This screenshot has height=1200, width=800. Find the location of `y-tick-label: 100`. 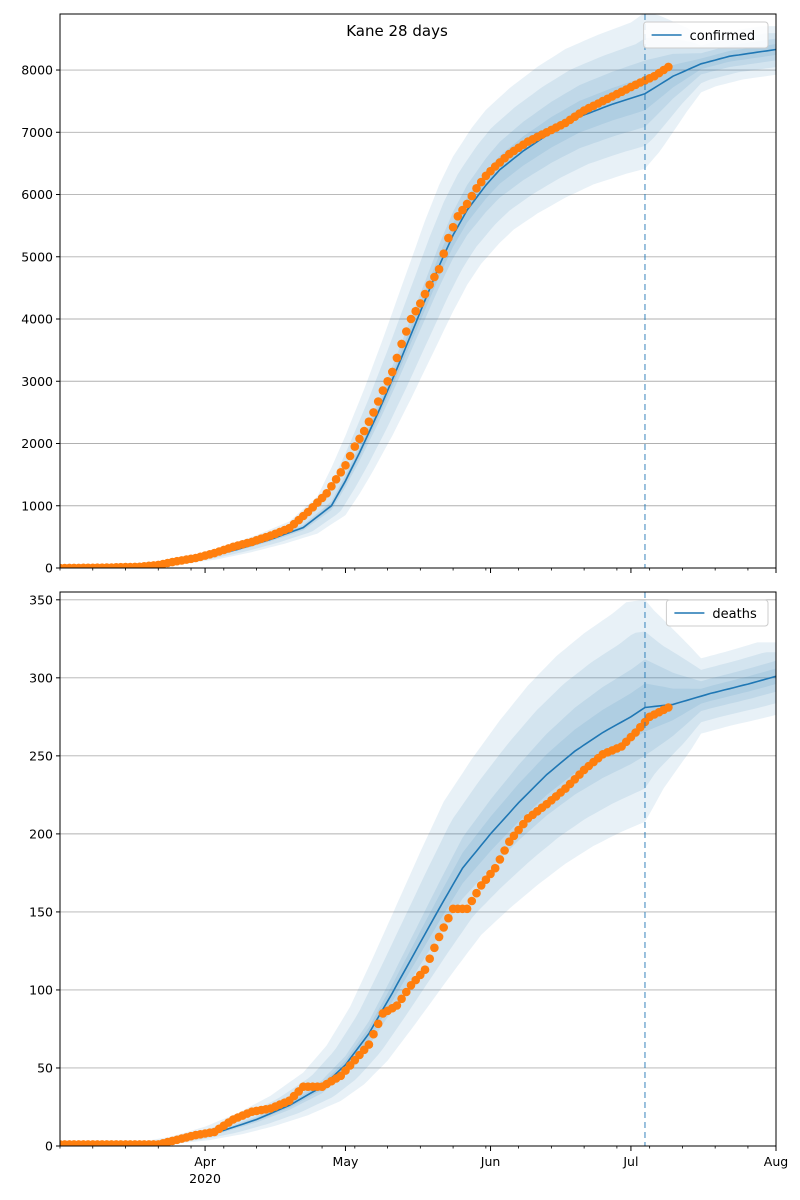

y-tick-label: 100 is located at coordinates (41, 989).